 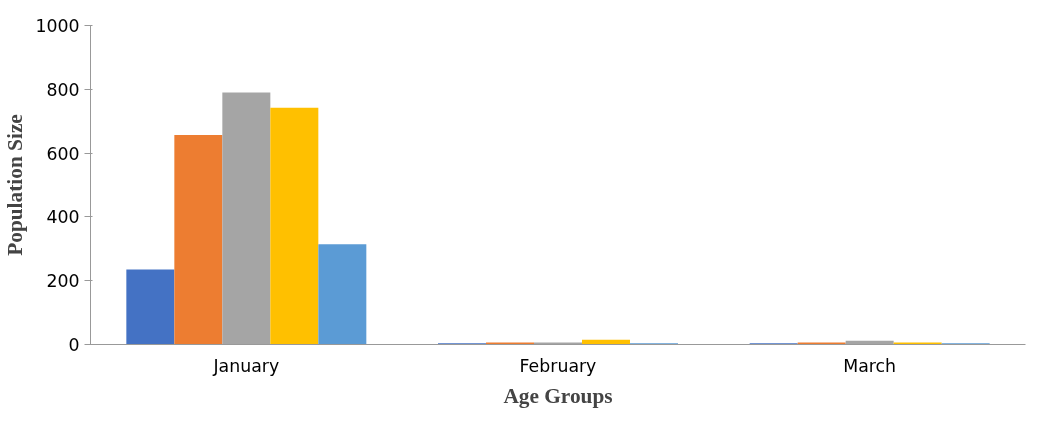 What do you see at coordinates (246, 365) in the screenshot?
I see `x-tick-label: January` at bounding box center [246, 365].